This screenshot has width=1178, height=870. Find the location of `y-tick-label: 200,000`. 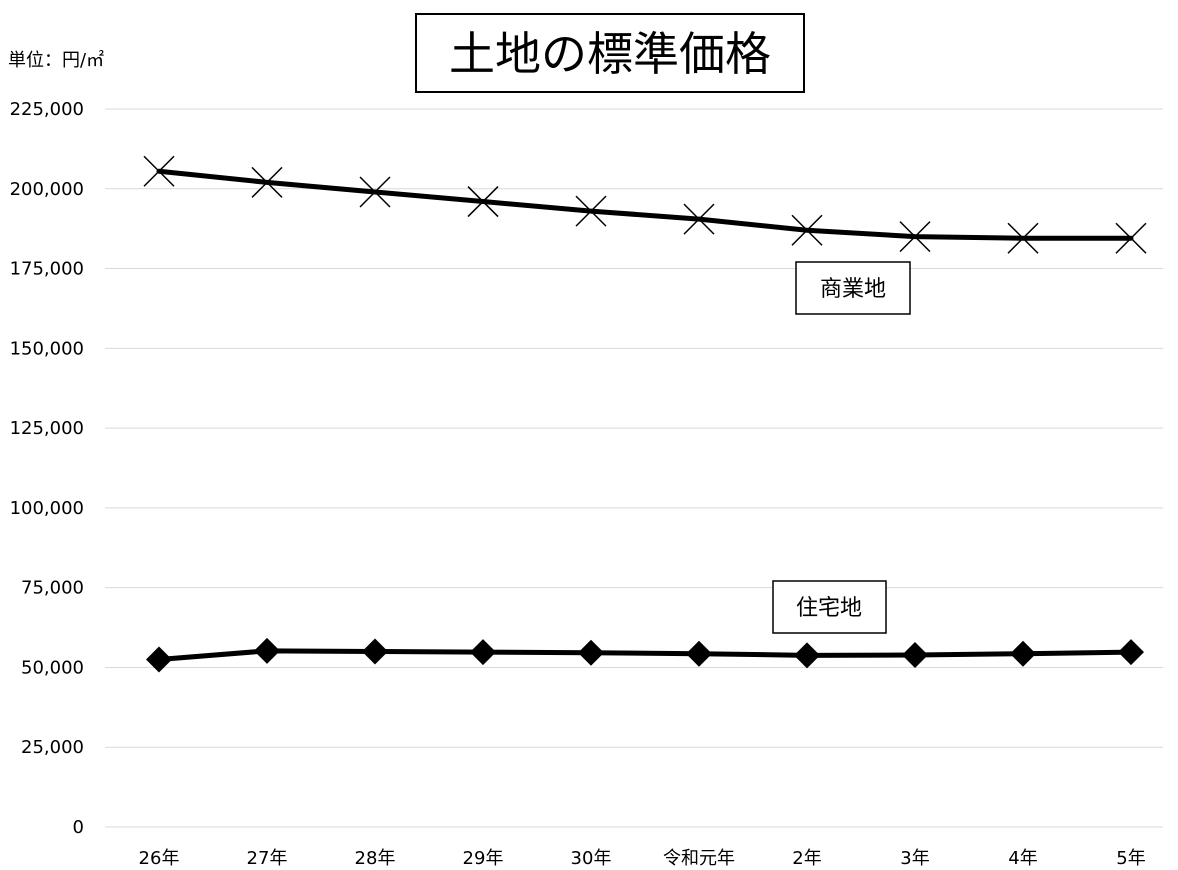

y-tick-label: 200,000 is located at coordinates (47, 189).